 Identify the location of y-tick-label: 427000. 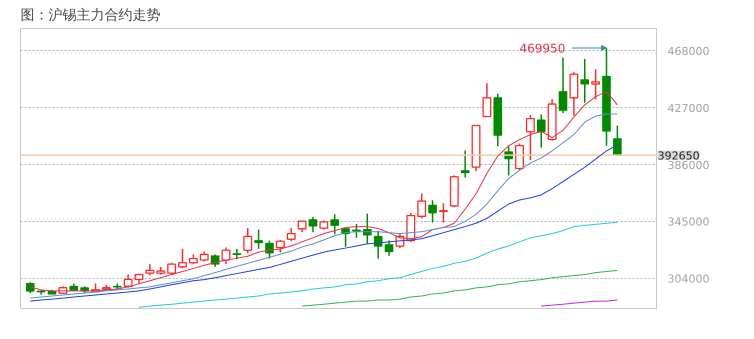
(689, 109).